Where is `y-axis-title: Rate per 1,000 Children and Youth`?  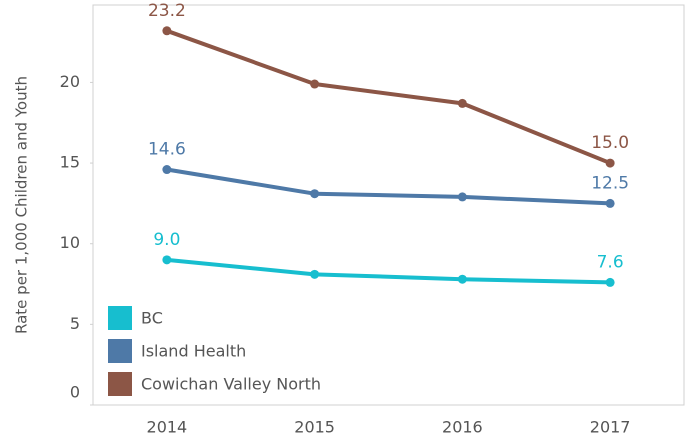
y-axis-title: Rate per 1,000 Children and Youth is located at coordinates (22, 205).